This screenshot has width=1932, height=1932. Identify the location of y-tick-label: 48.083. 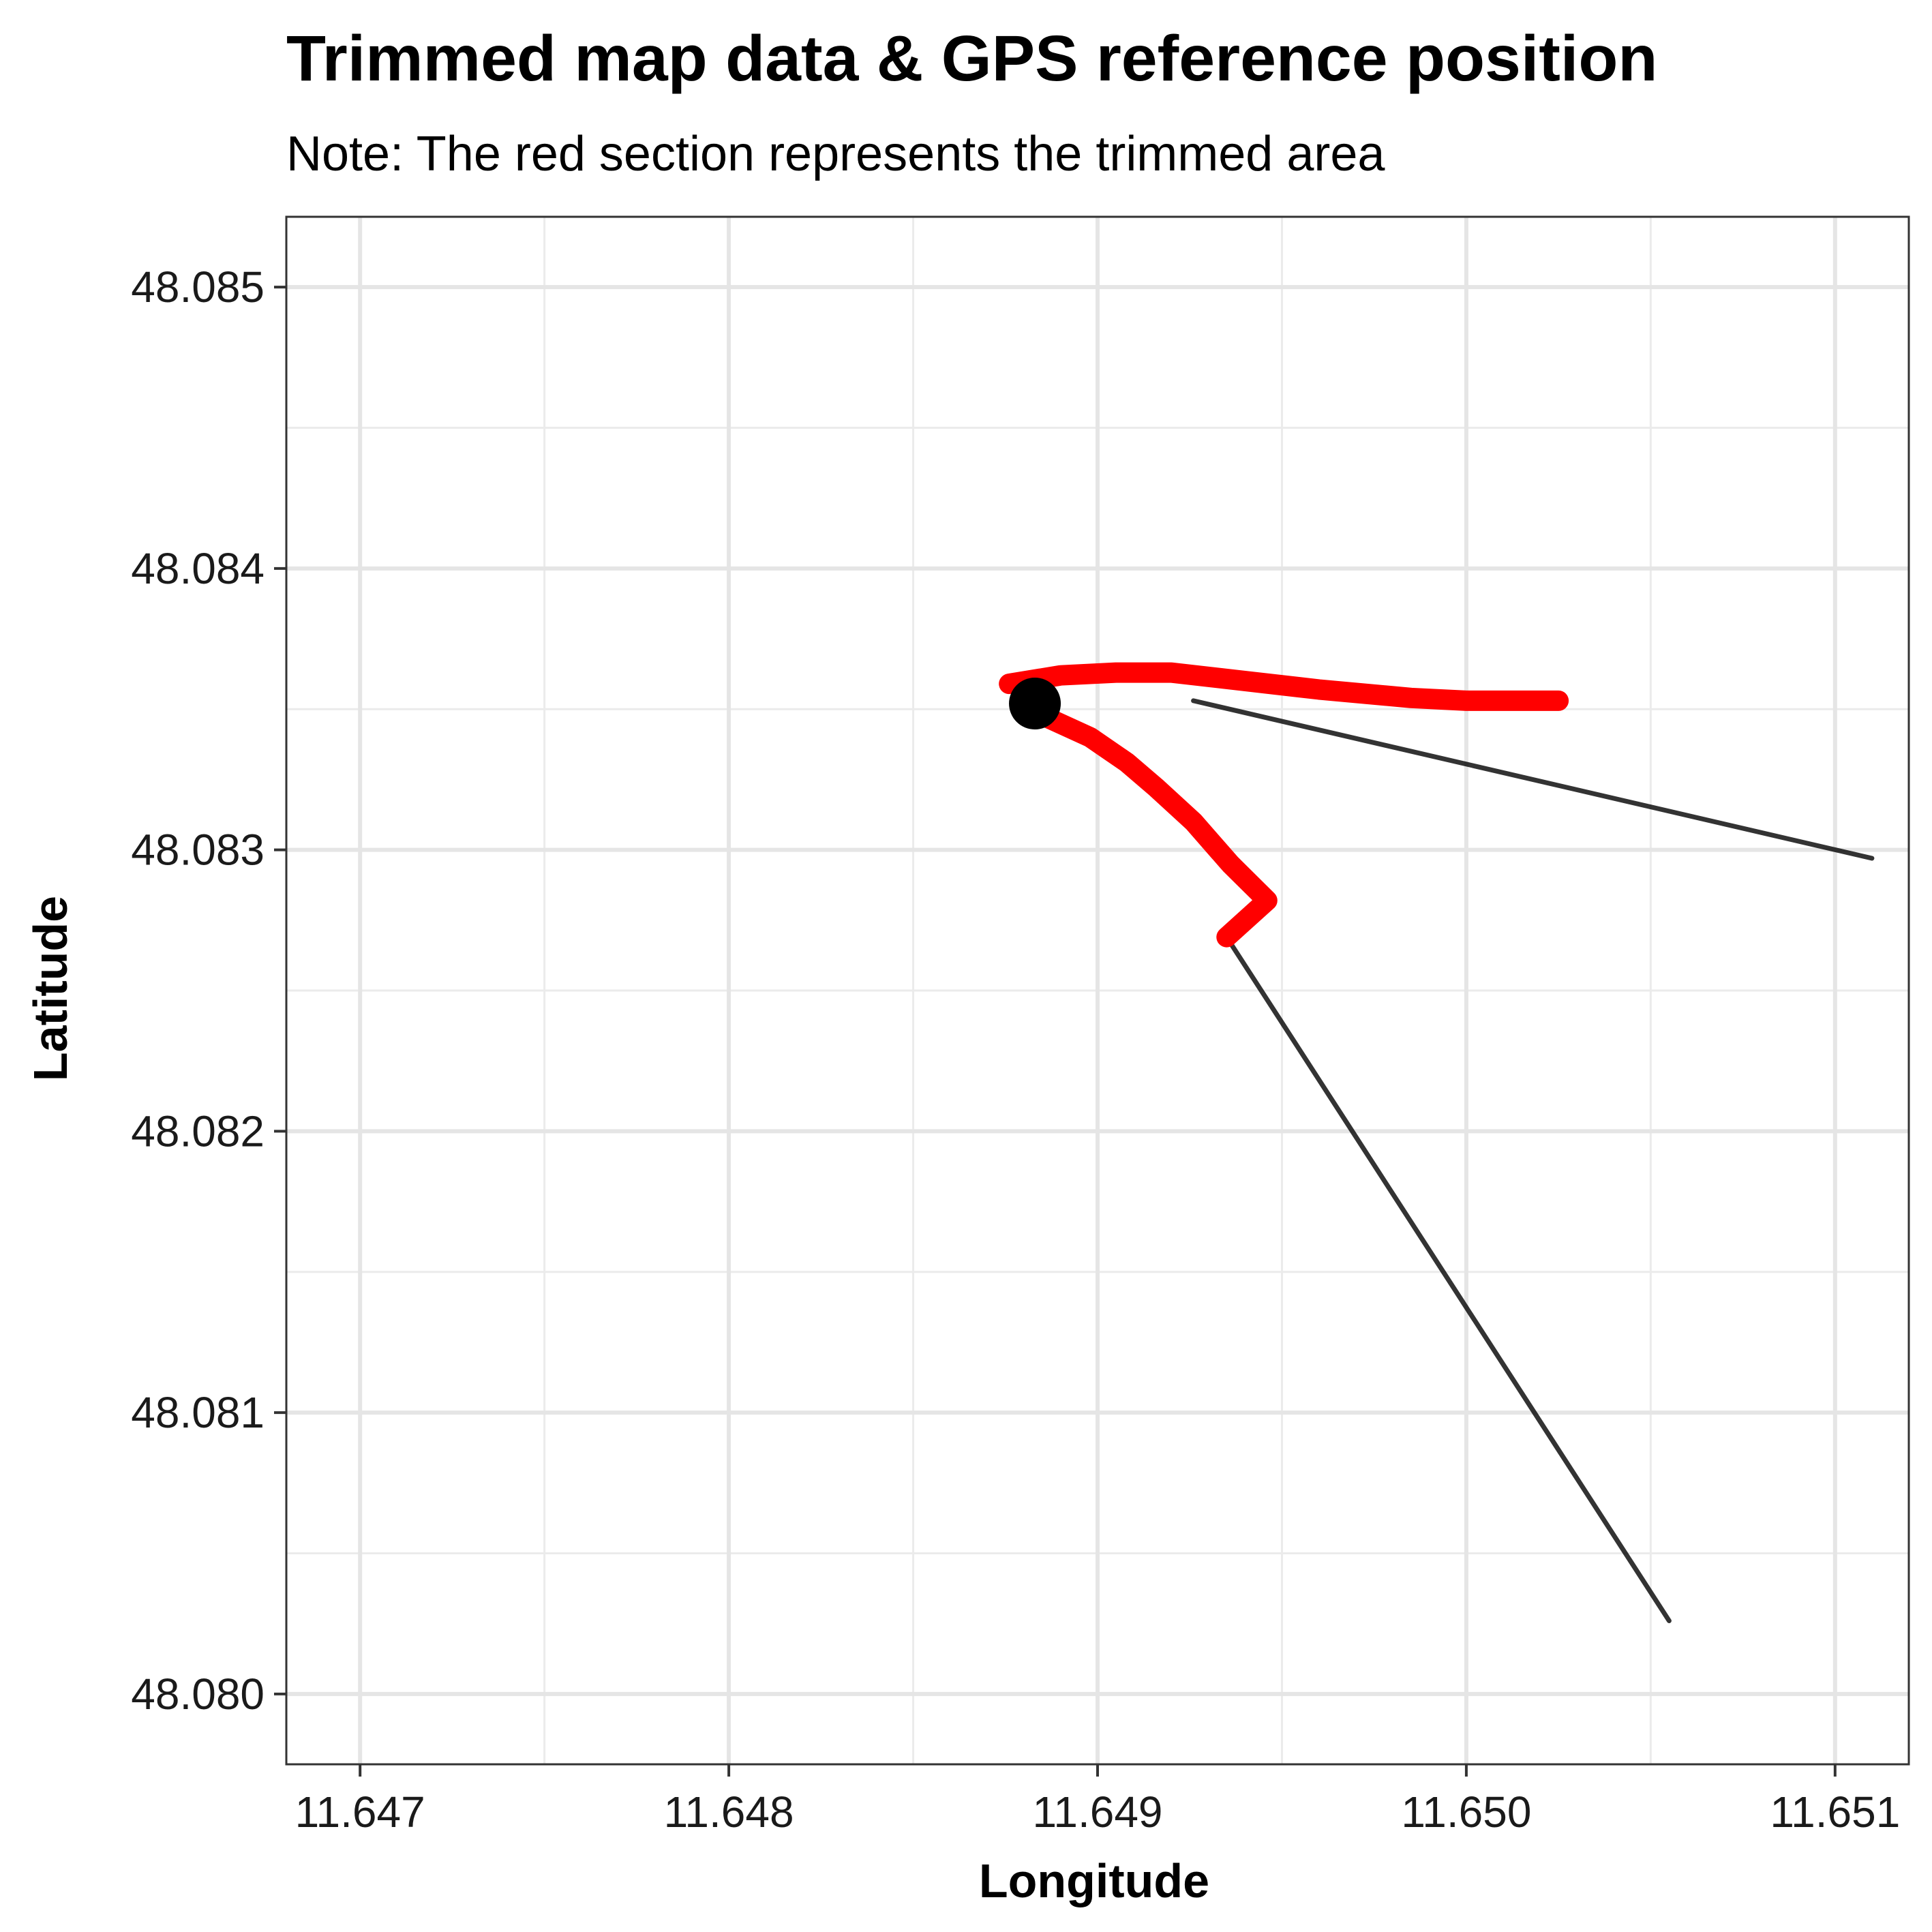
(198, 850).